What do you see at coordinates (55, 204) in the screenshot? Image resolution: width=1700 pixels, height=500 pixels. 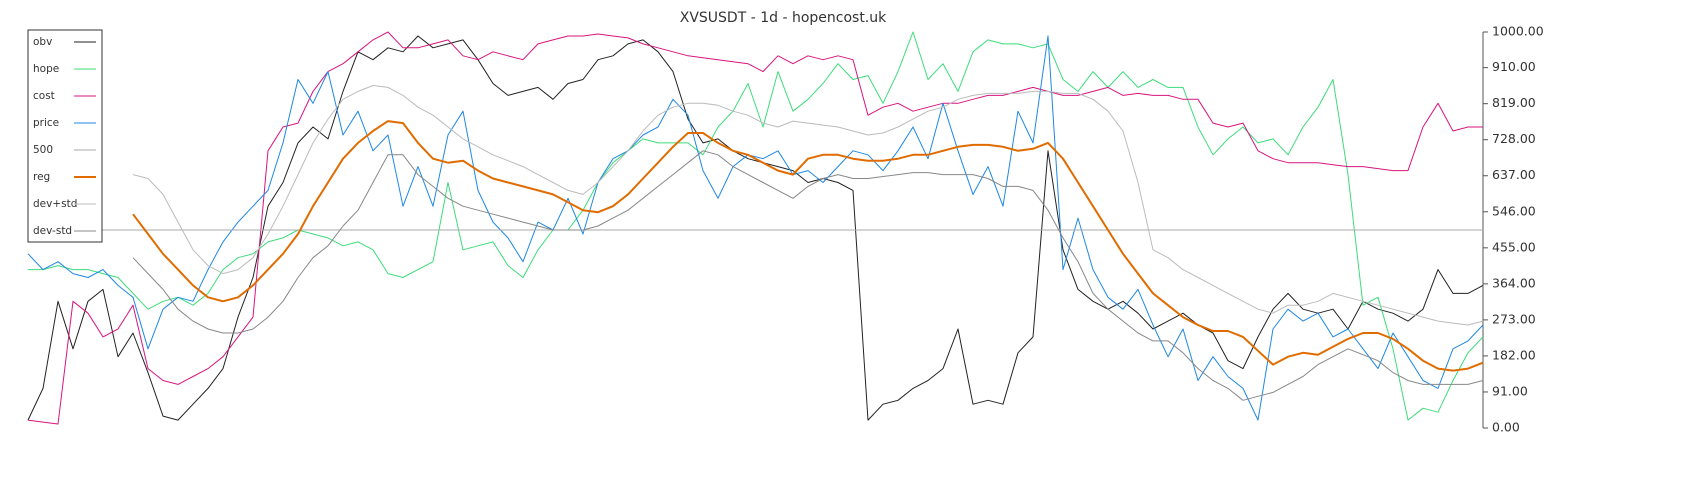 I see `legend-label: dev+std` at bounding box center [55, 204].